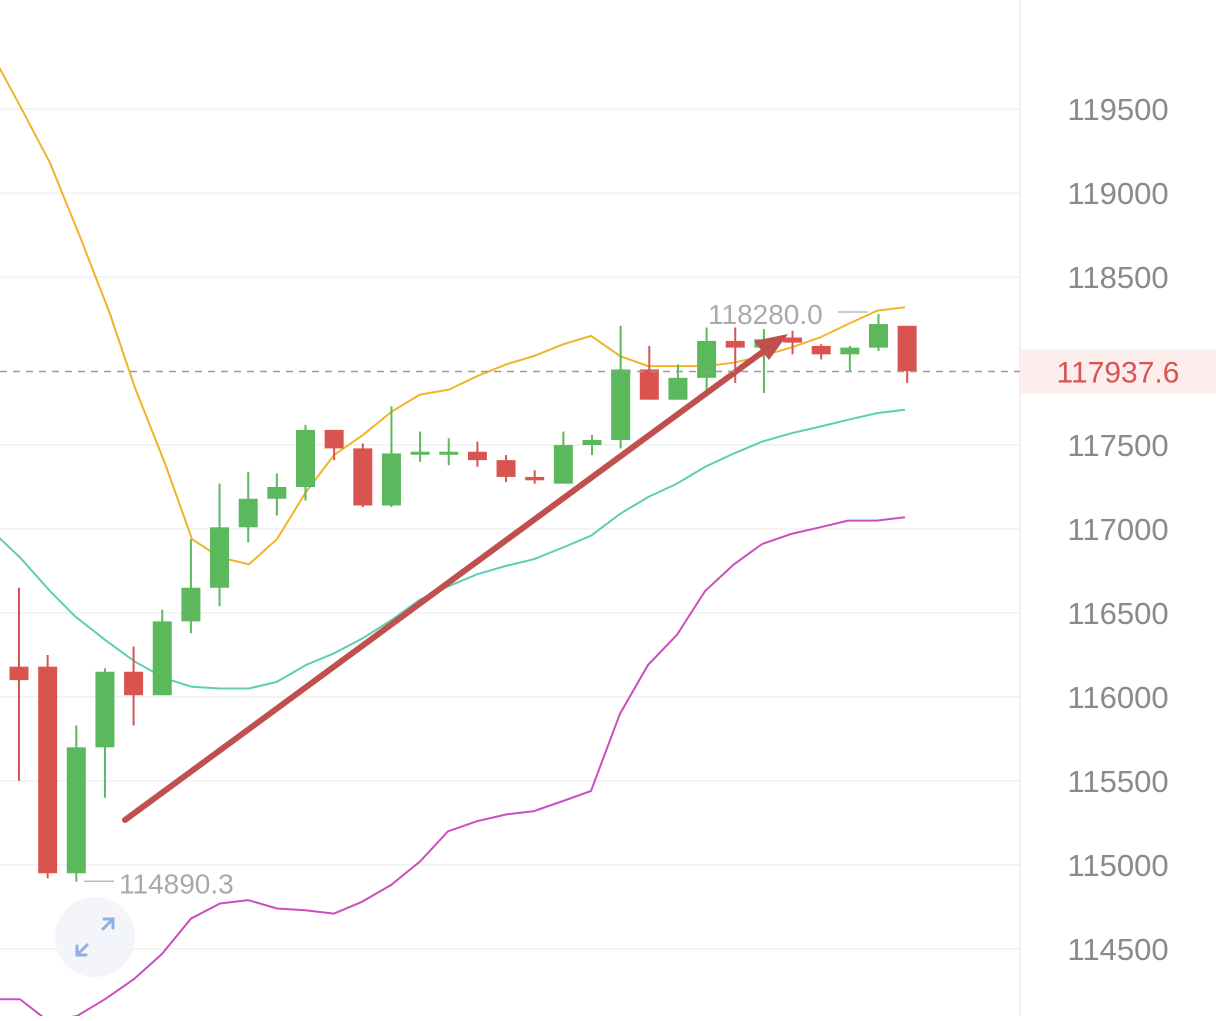 Image resolution: width=1216 pixels, height=1021 pixels. I want to click on trend-arrow-head, so click(771, 347).